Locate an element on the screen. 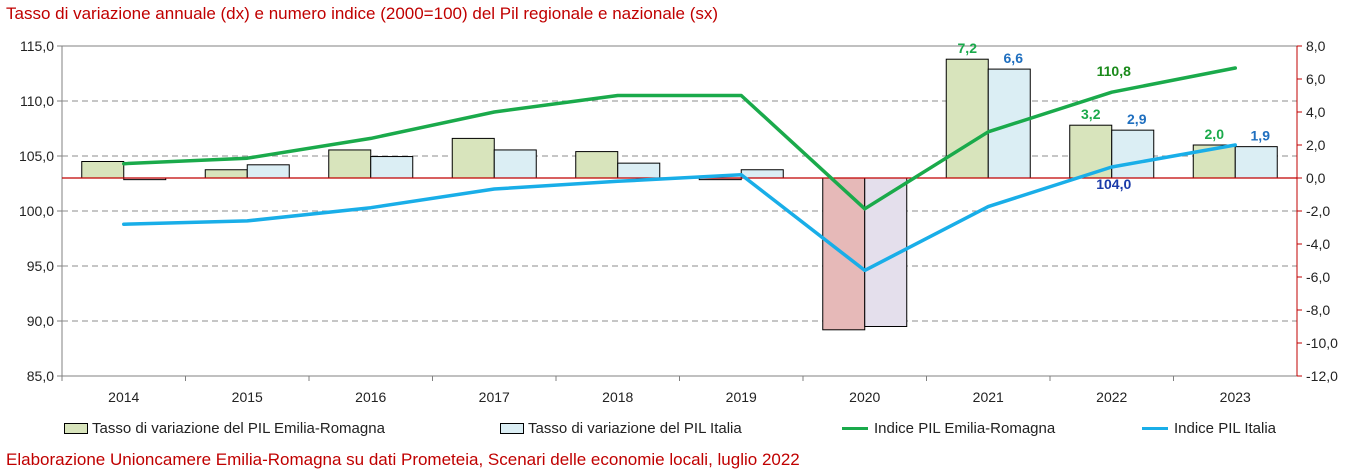  x-axis-tick-label: 2015 is located at coordinates (247, 397).